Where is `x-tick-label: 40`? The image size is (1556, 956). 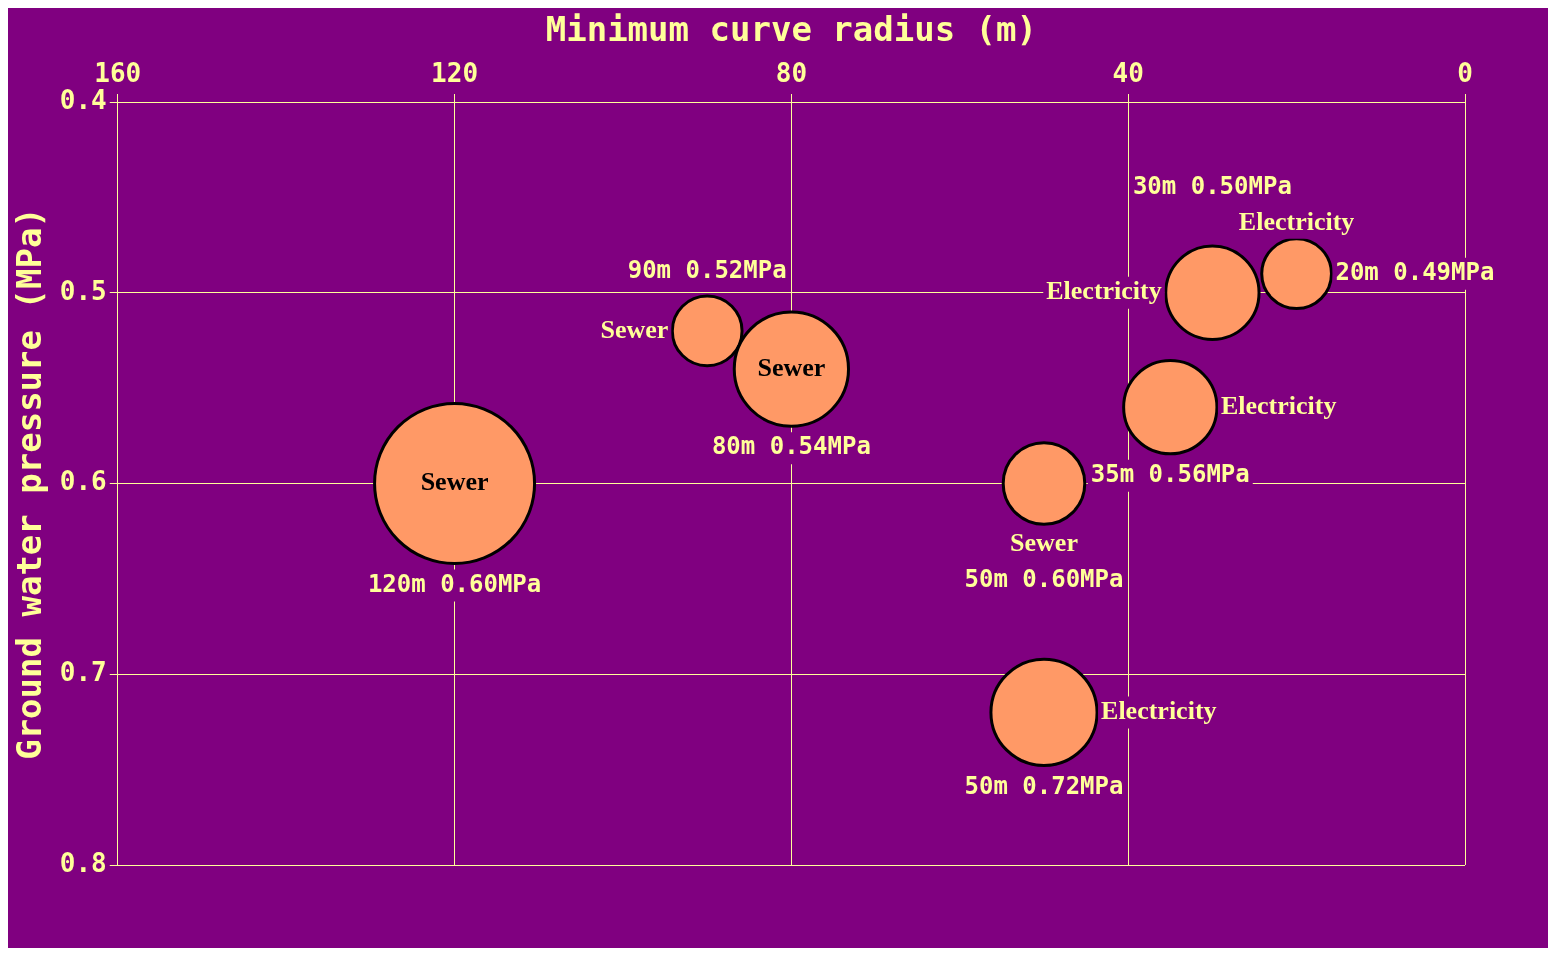 x-tick-label: 40 is located at coordinates (1128, 73).